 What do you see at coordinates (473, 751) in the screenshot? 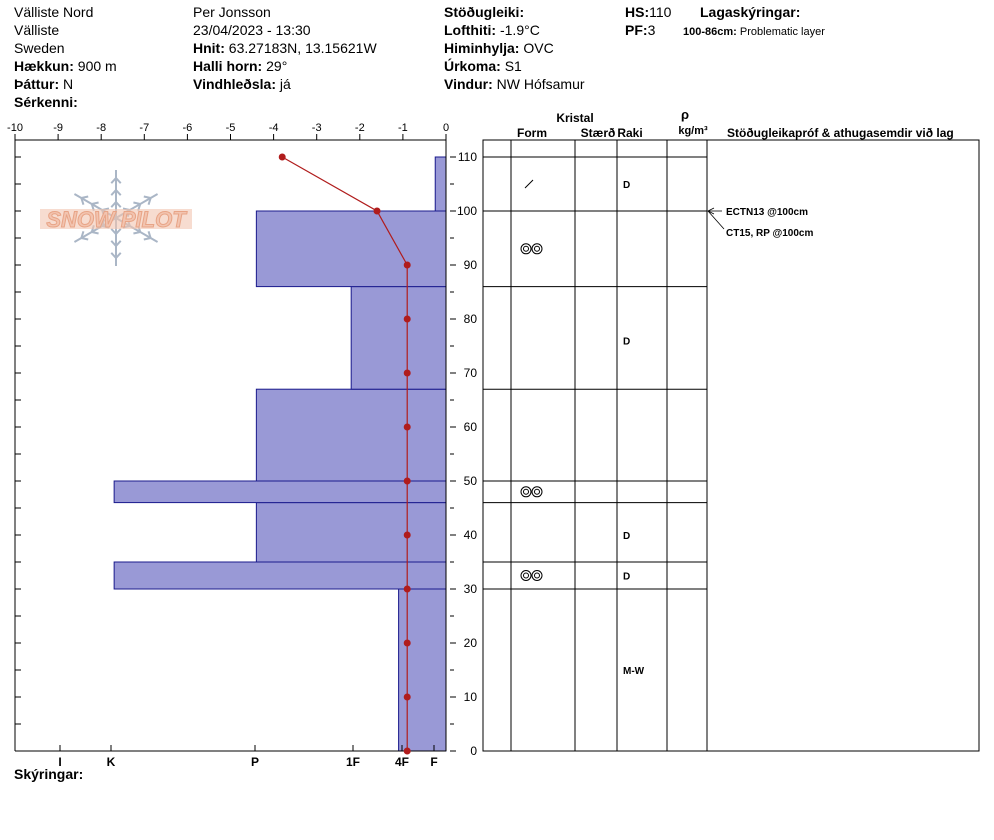
I see `depth-tick-label: 0` at bounding box center [473, 751].